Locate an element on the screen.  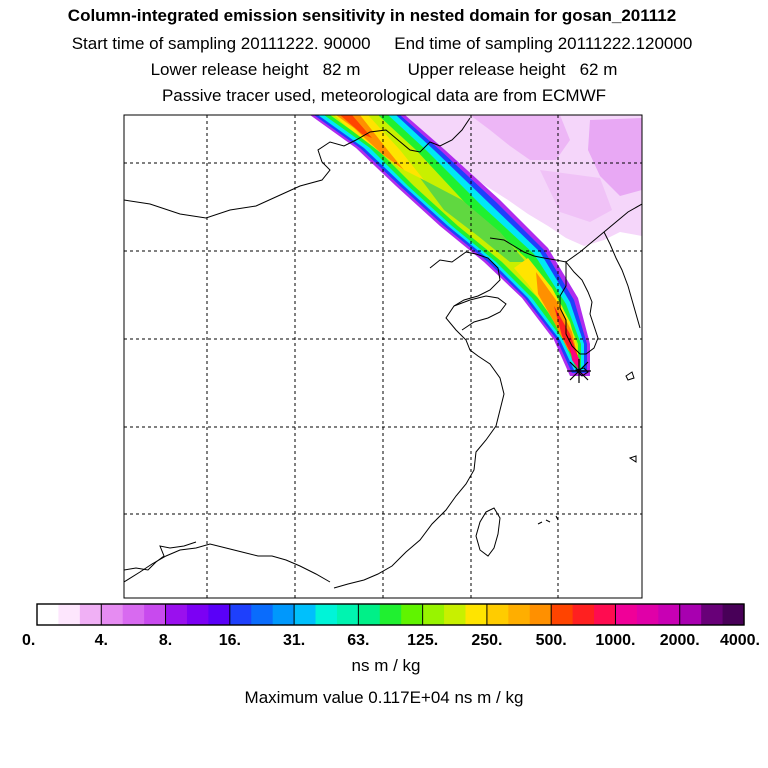
colorbar-tick-label: 8. is located at coordinates (165, 640).